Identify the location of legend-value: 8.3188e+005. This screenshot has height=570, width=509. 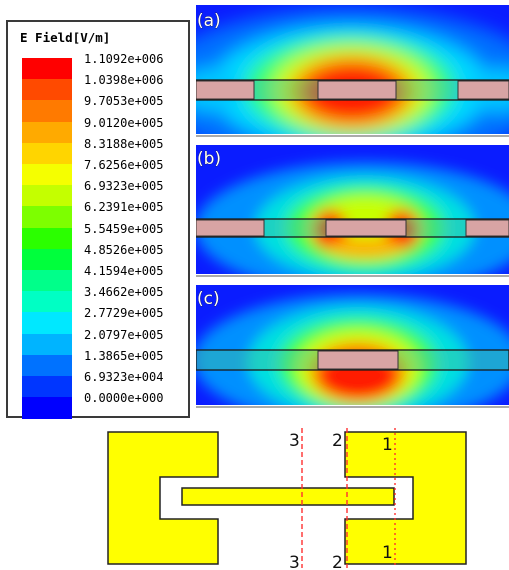
(124, 143).